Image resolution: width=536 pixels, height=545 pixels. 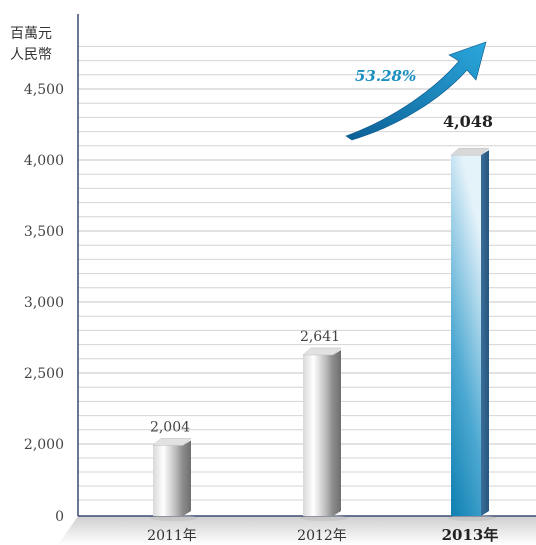 I want to click on bar-2011年, so click(x=174, y=479).